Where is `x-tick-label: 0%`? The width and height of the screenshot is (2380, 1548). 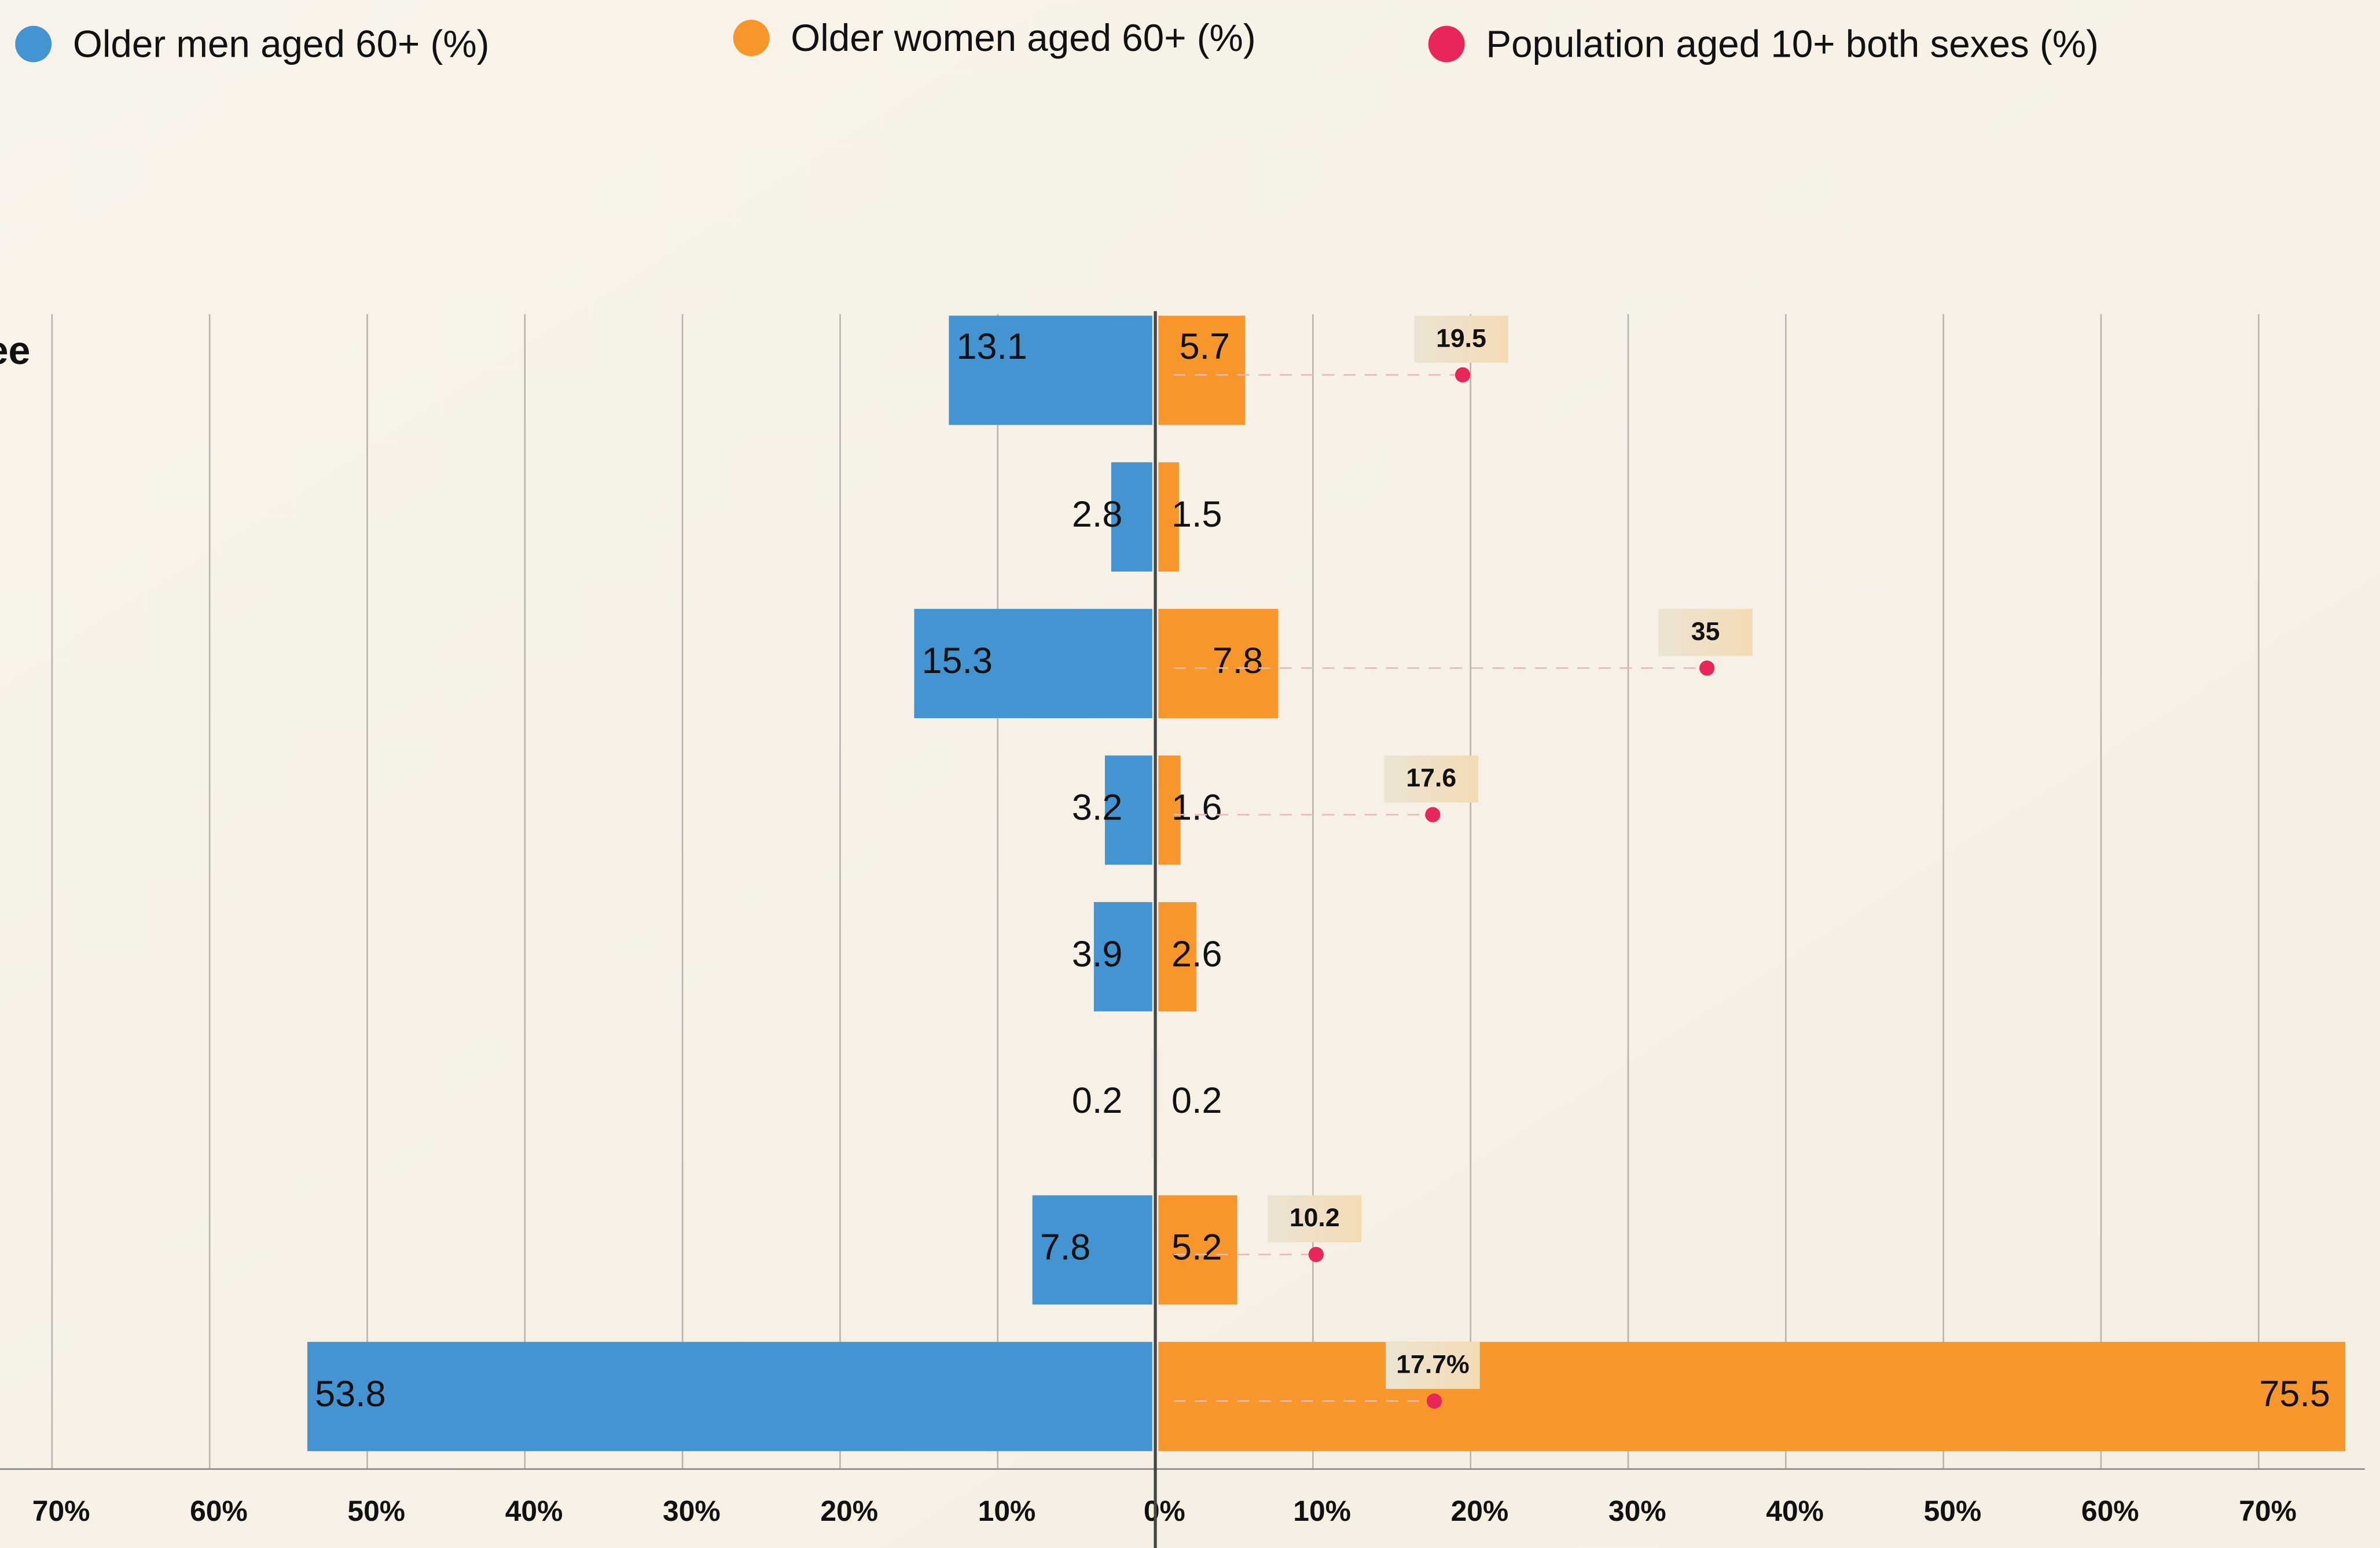 x-tick-label: 0% is located at coordinates (1165, 1511).